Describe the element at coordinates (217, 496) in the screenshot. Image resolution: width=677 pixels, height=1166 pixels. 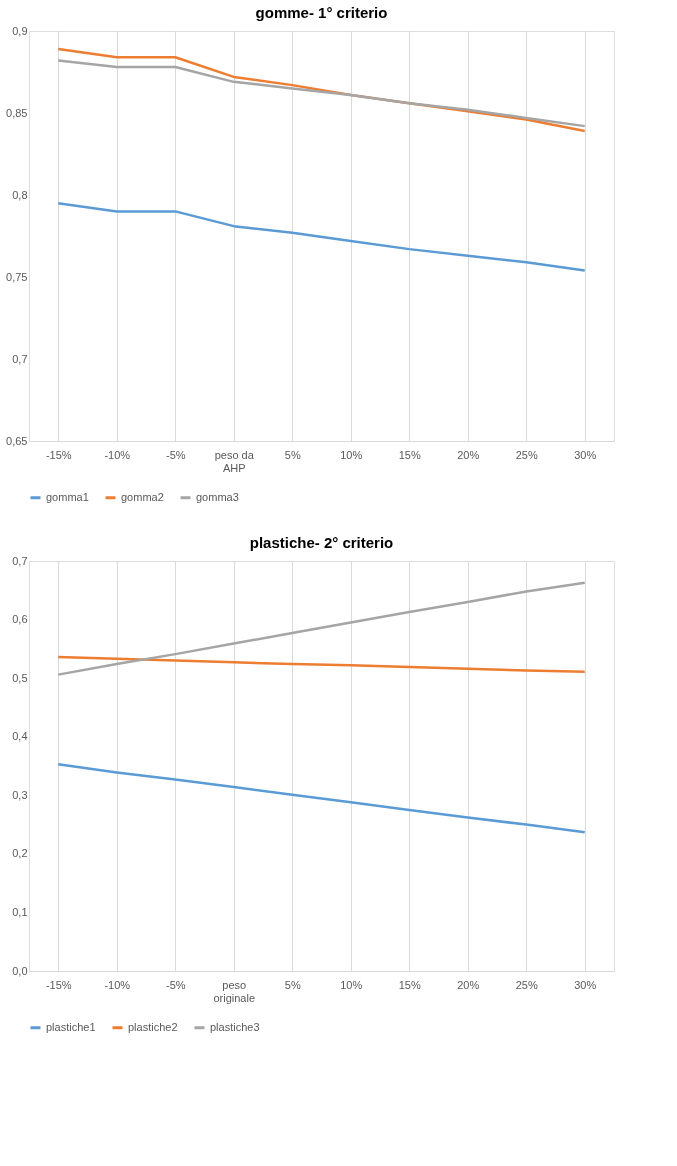
I see `legend-label: gomma3` at that location.